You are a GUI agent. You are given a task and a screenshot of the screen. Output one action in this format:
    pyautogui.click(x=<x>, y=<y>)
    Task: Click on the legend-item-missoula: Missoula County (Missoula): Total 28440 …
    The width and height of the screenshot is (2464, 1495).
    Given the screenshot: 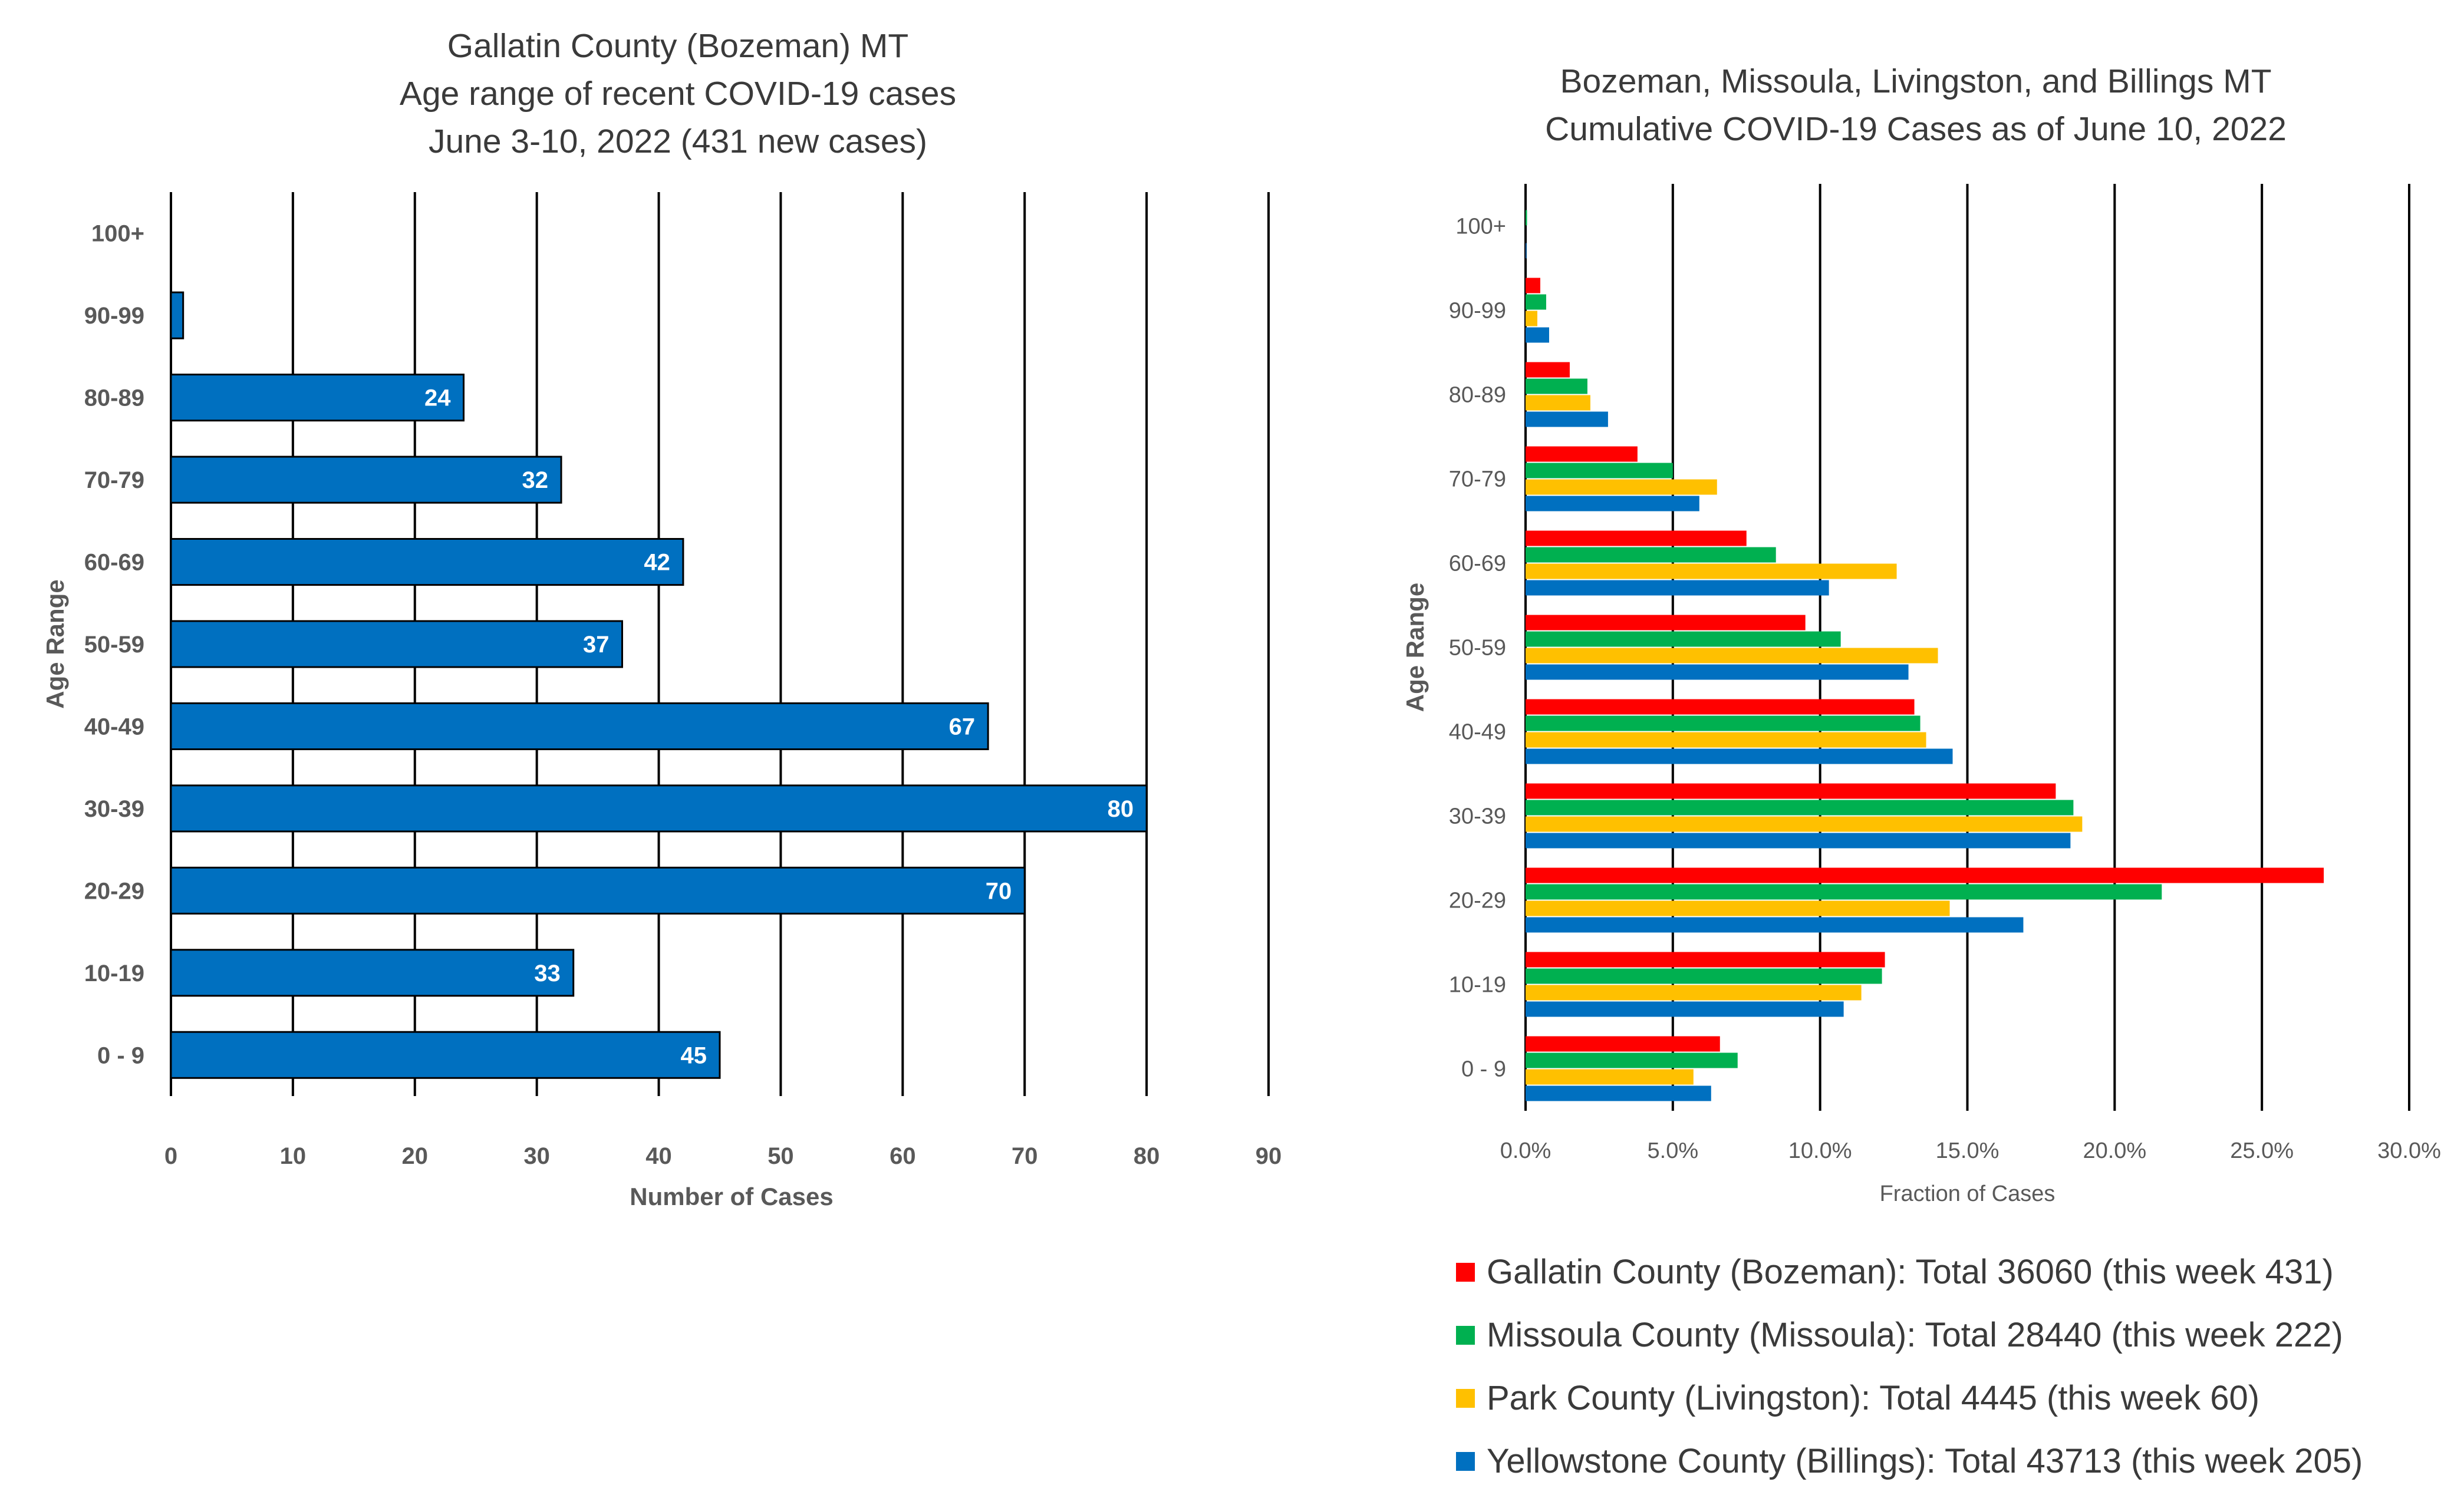 What is the action you would take?
    pyautogui.click(x=1909, y=1335)
    